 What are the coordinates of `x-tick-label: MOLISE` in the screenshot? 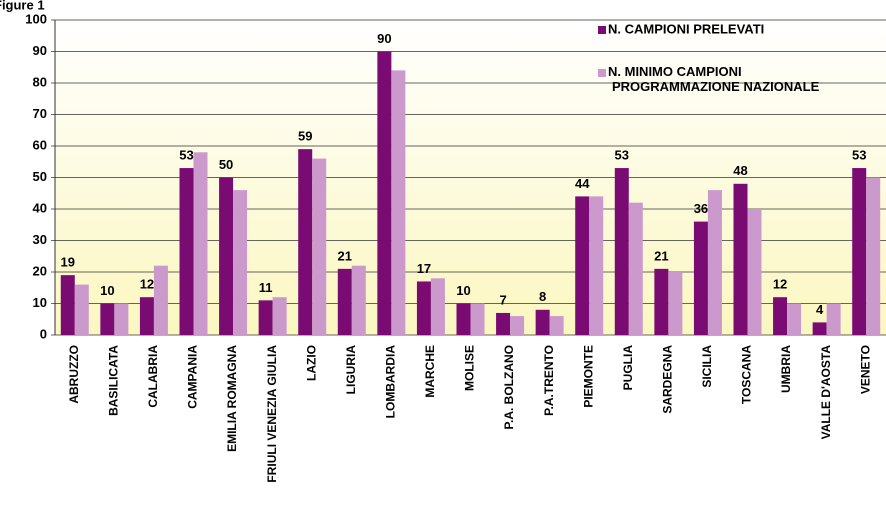 It's located at (470, 368).